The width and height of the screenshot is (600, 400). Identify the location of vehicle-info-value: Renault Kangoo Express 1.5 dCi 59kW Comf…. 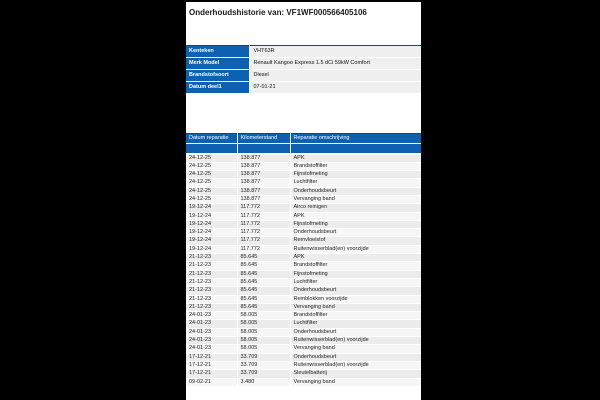
(334, 63).